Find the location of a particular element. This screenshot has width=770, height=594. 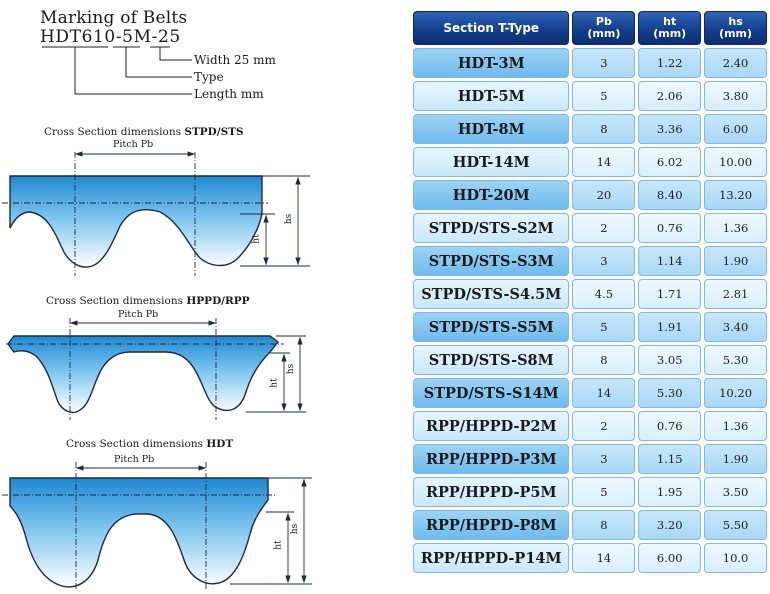

cell-section: HDT-8M is located at coordinates (491, 129).